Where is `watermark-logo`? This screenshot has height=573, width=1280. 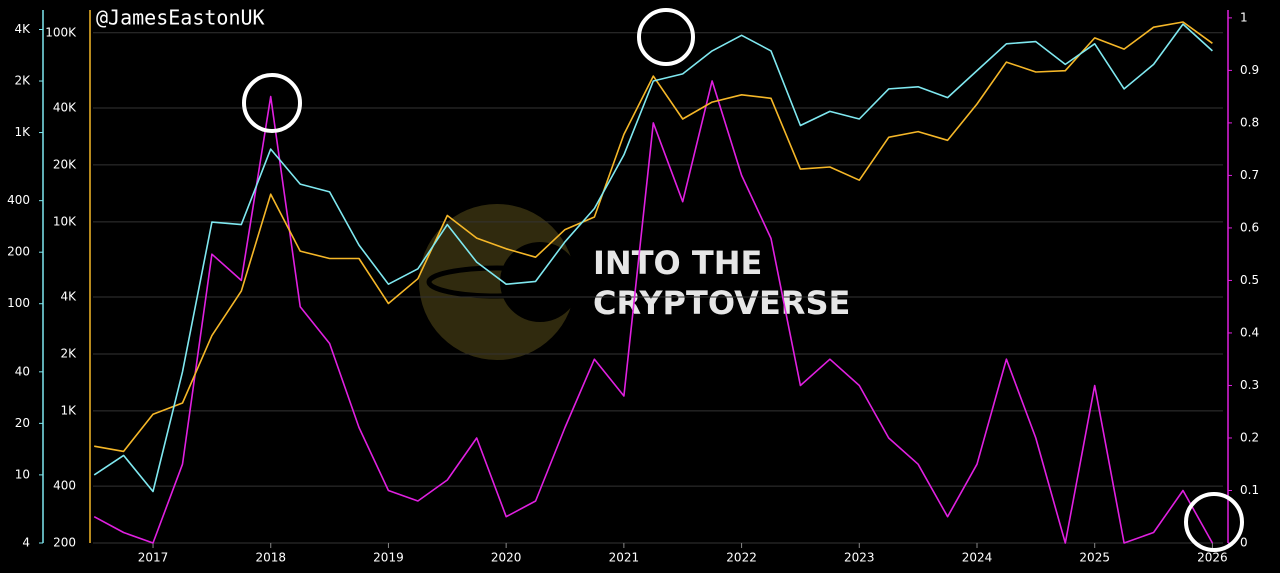
watermark-logo is located at coordinates (499, 282).